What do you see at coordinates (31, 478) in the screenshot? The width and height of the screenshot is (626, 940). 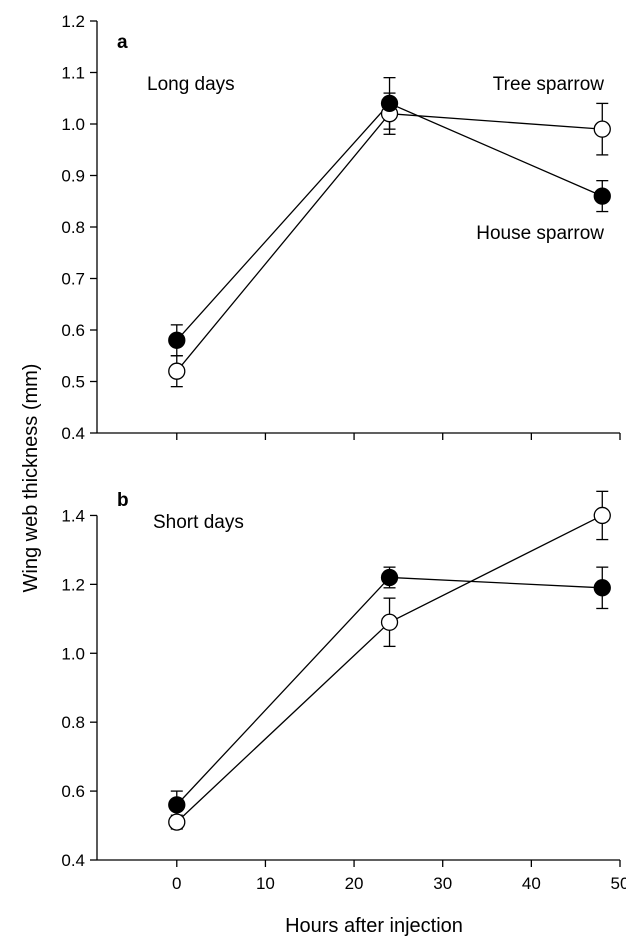 I see `y-axis-title: Wing web thickness (mm)` at bounding box center [31, 478].